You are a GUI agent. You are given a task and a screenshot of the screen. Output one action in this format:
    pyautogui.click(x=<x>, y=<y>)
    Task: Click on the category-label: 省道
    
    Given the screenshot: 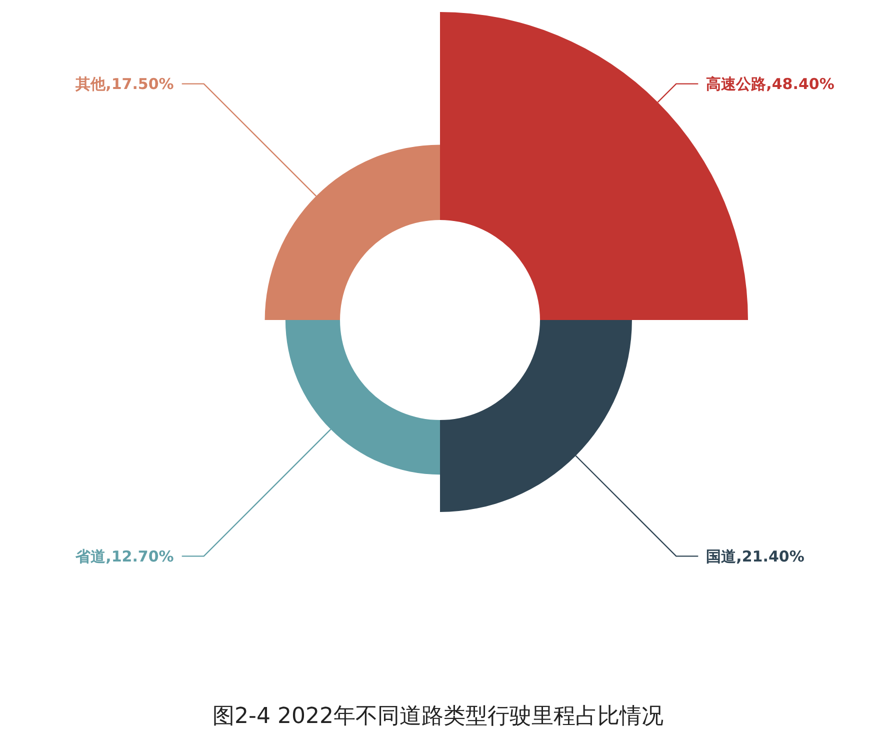 What is the action you would take?
    pyautogui.click(x=91, y=556)
    